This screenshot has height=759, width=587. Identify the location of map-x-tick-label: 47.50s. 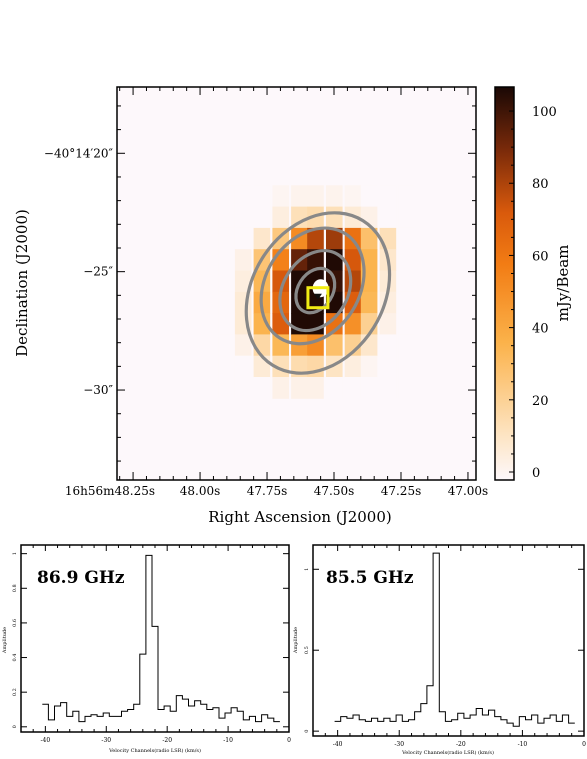
(334, 491).